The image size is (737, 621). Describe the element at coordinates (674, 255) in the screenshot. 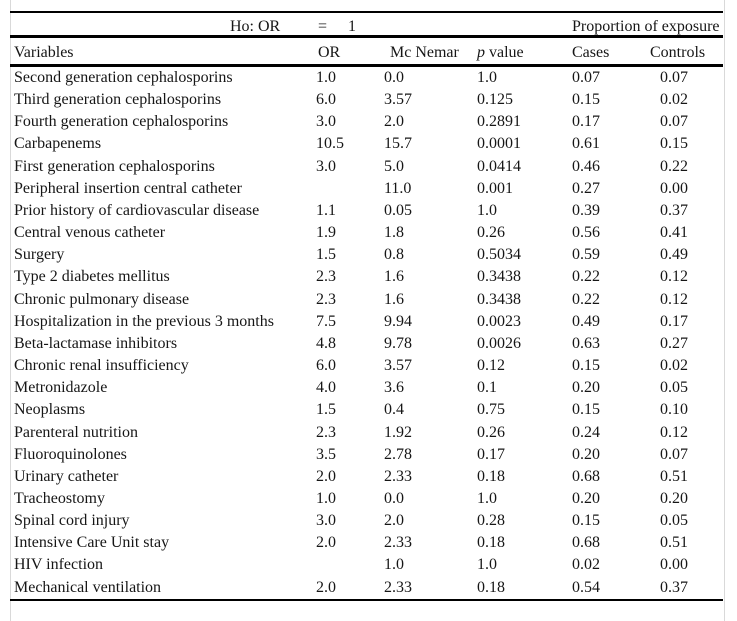

I see `controls-cell: 0.49` at that location.